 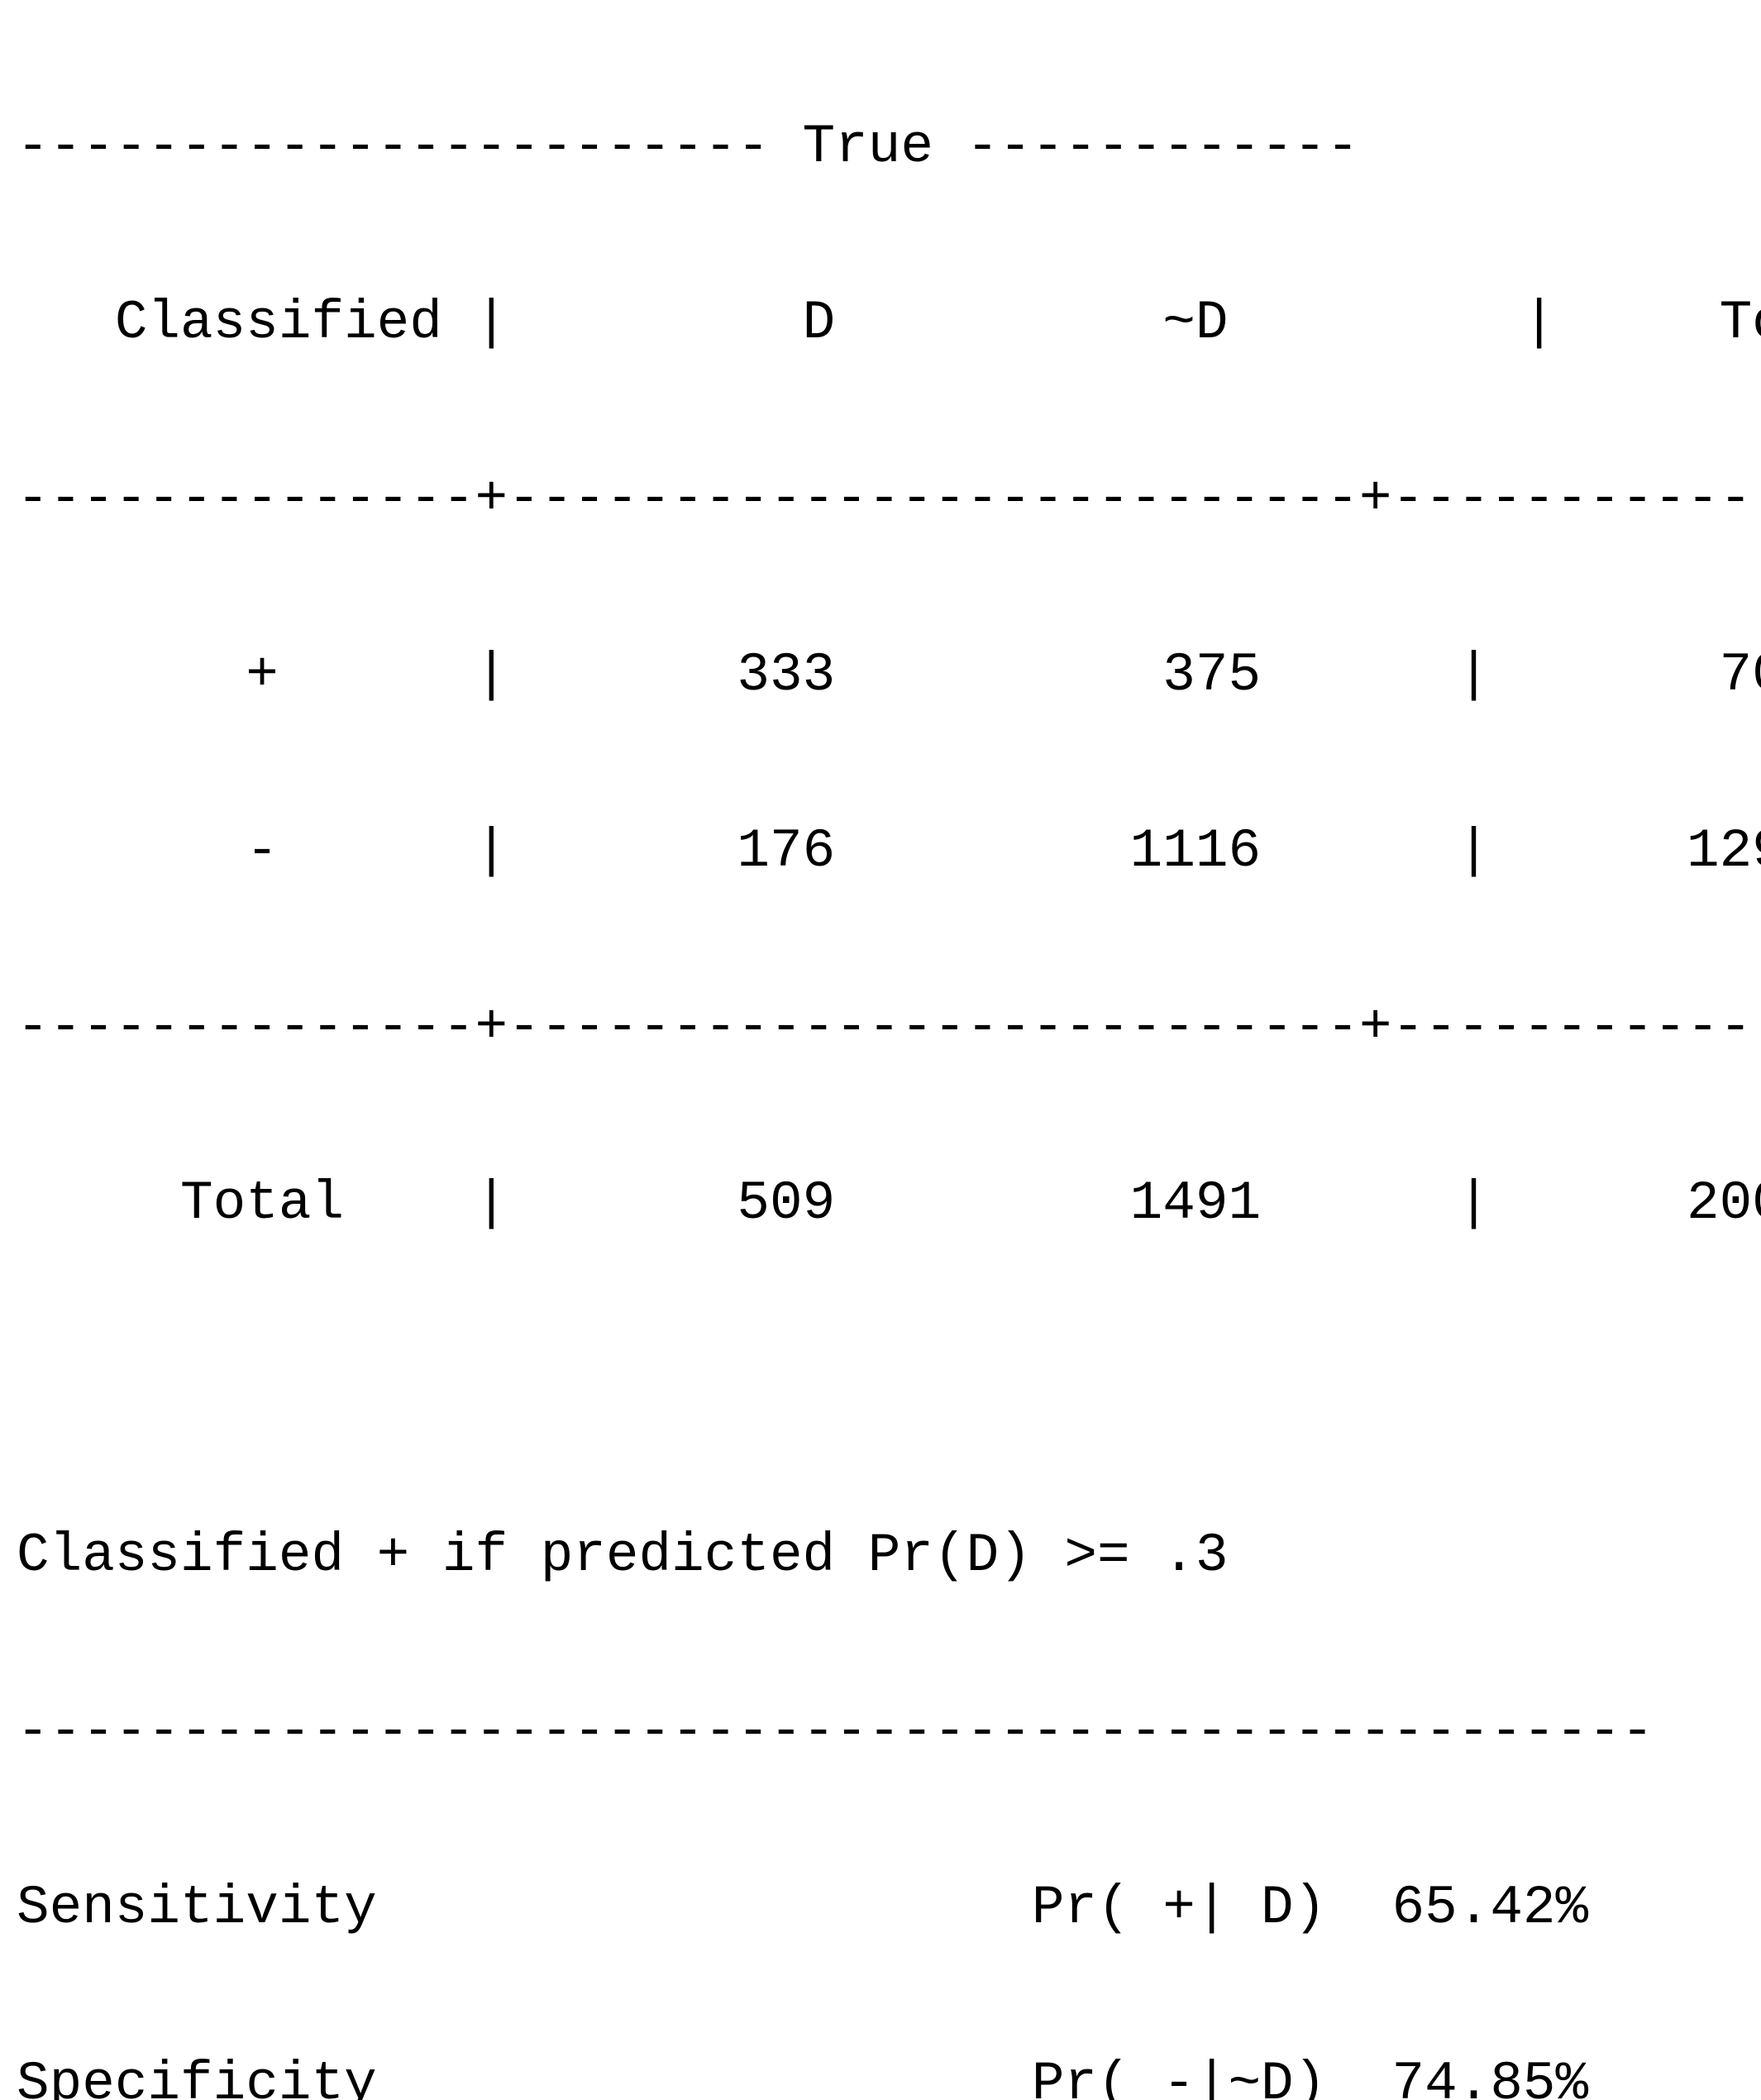 I want to click on threshold-line: Classified + if predicted Pr(D) >= .3, so click(x=623, y=1556).